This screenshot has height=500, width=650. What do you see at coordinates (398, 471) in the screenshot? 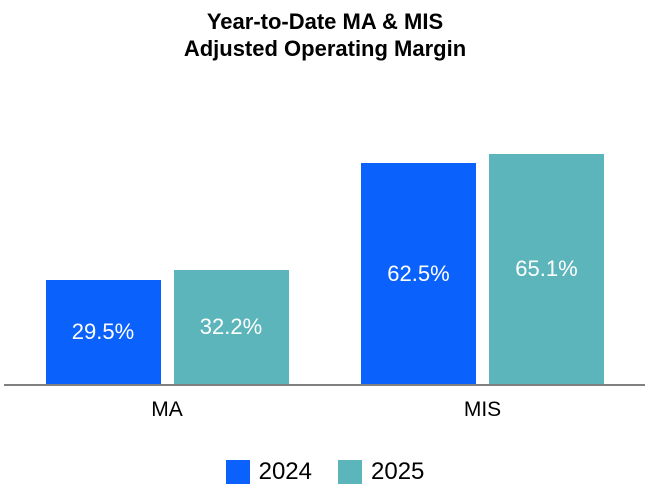
I see `legend-label-2025: 2025` at bounding box center [398, 471].